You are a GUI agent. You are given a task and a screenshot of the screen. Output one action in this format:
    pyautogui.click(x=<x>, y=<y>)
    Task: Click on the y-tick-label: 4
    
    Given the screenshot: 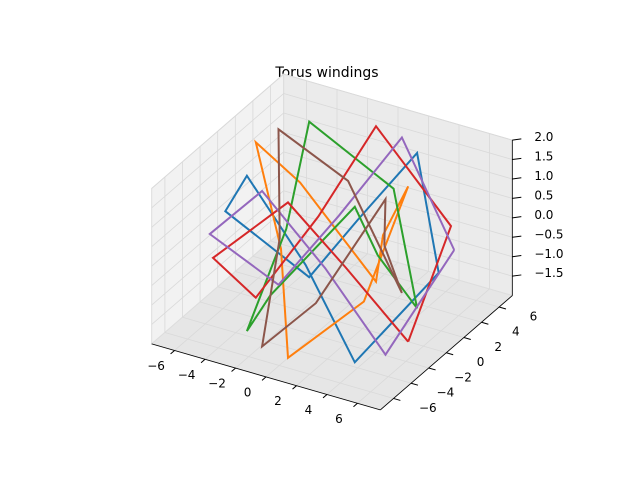 What is the action you would take?
    pyautogui.click(x=516, y=332)
    